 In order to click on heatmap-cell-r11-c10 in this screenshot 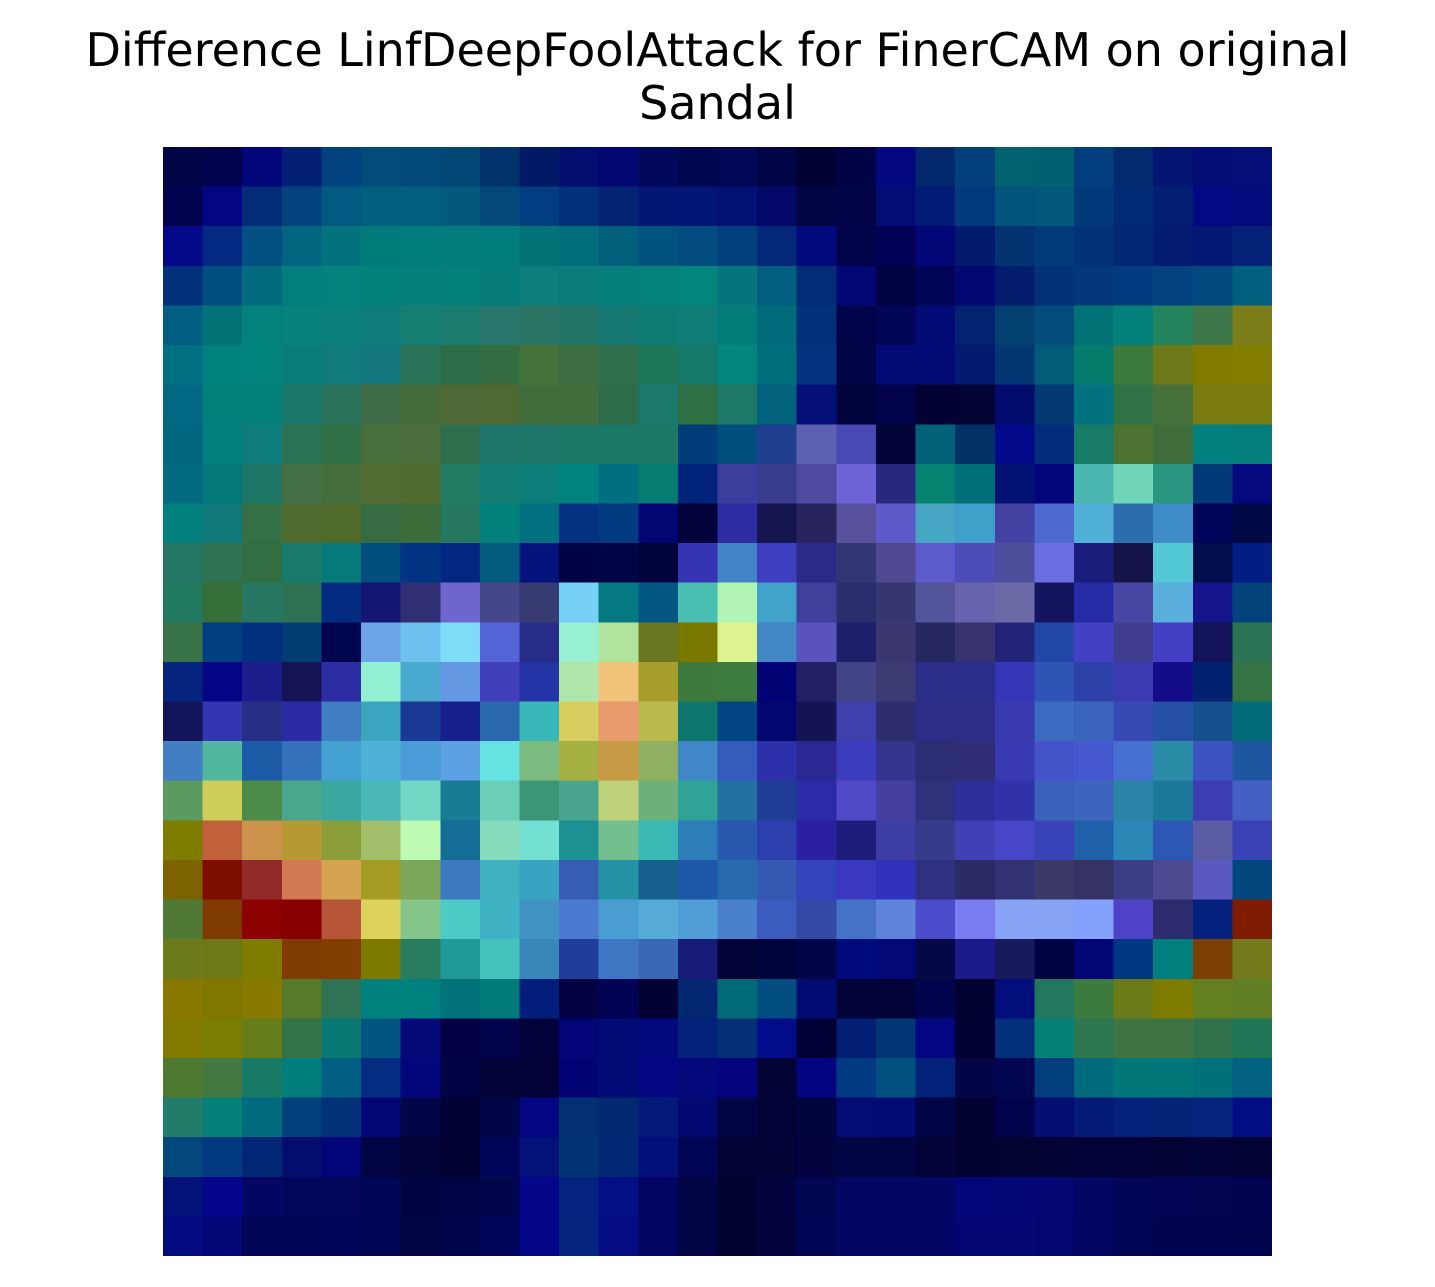, I will do `click(579, 603)`.